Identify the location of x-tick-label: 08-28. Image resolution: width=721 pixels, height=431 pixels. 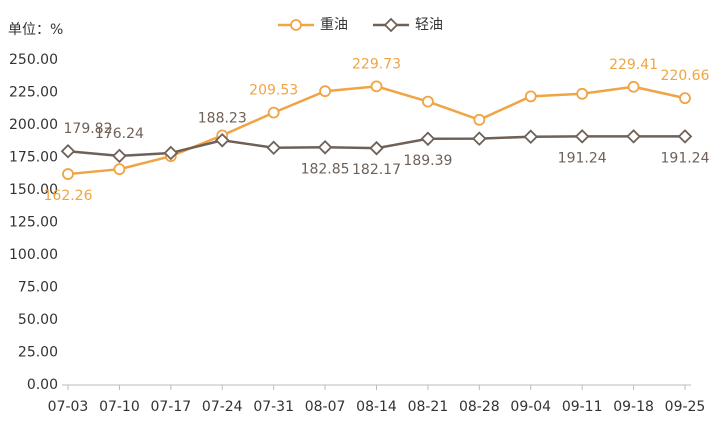
(479, 407).